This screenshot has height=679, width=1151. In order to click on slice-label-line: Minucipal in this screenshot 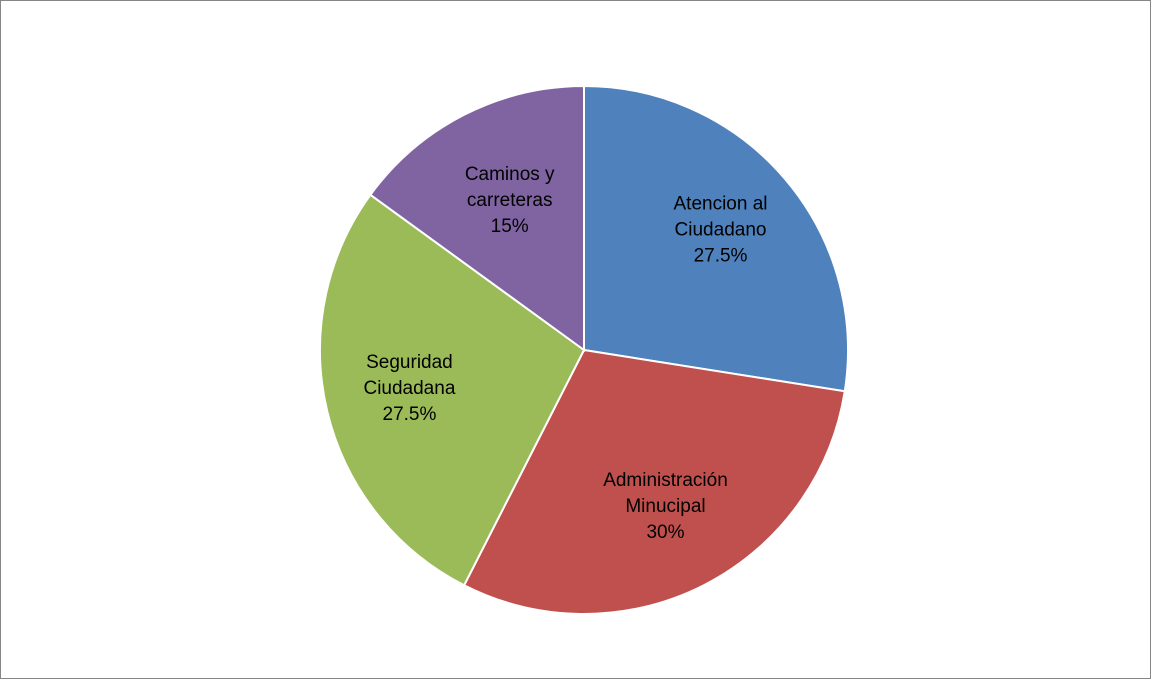, I will do `click(665, 506)`.